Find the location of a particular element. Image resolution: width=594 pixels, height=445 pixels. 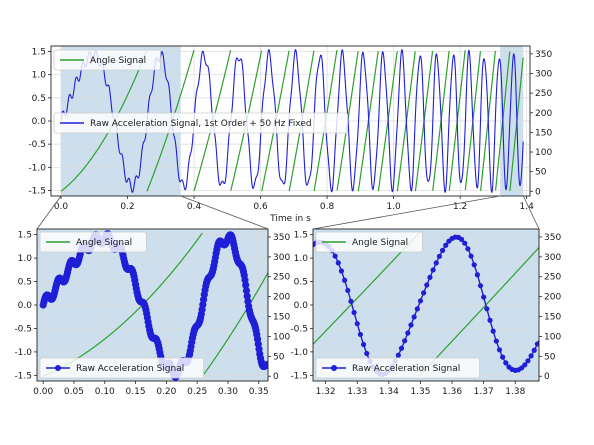

x-tick-label: 0.2 is located at coordinates (127, 207).